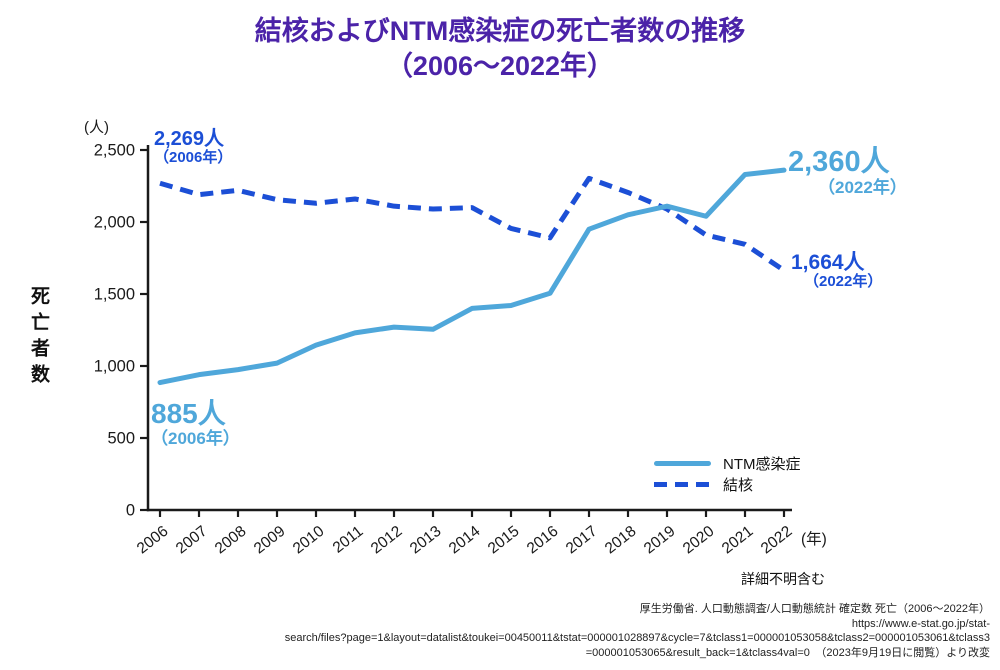 This screenshot has height=670, width=1000. What do you see at coordinates (38, 338) in the screenshot?
I see `y-axis-title: 死亡者数` at bounding box center [38, 338].